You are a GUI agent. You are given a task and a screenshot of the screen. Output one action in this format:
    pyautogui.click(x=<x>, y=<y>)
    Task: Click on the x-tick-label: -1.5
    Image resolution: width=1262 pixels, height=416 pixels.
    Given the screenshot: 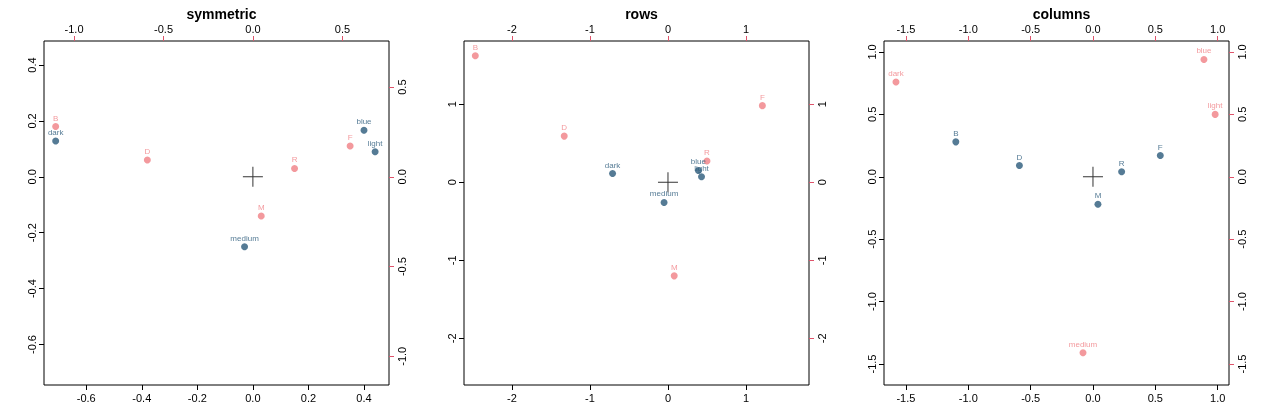 What is the action you would take?
    pyautogui.click(x=906, y=397)
    